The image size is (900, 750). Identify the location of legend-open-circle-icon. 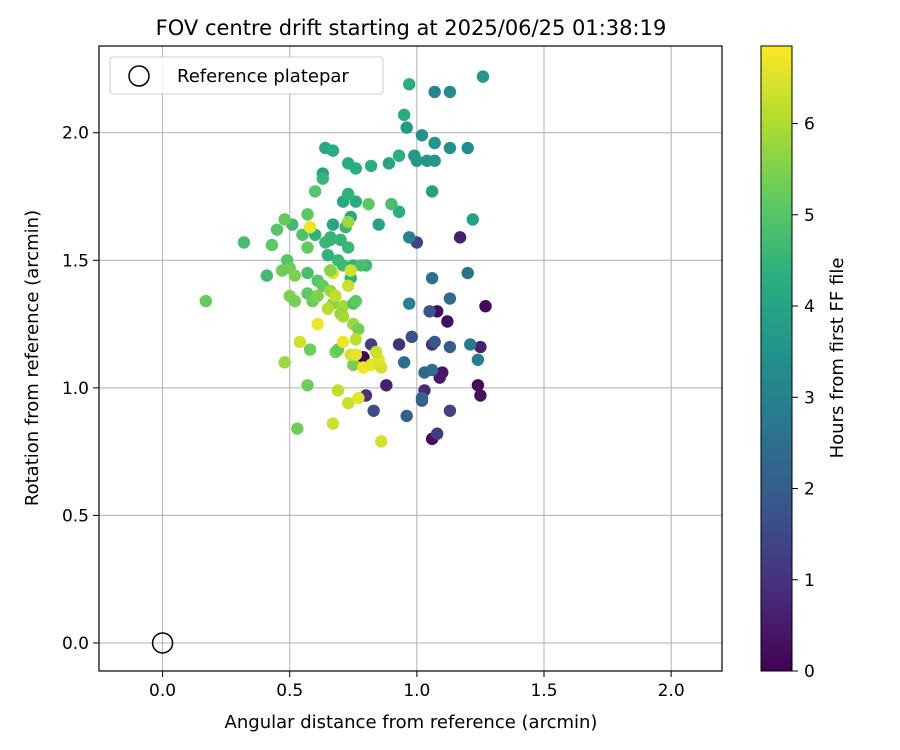
(139, 76).